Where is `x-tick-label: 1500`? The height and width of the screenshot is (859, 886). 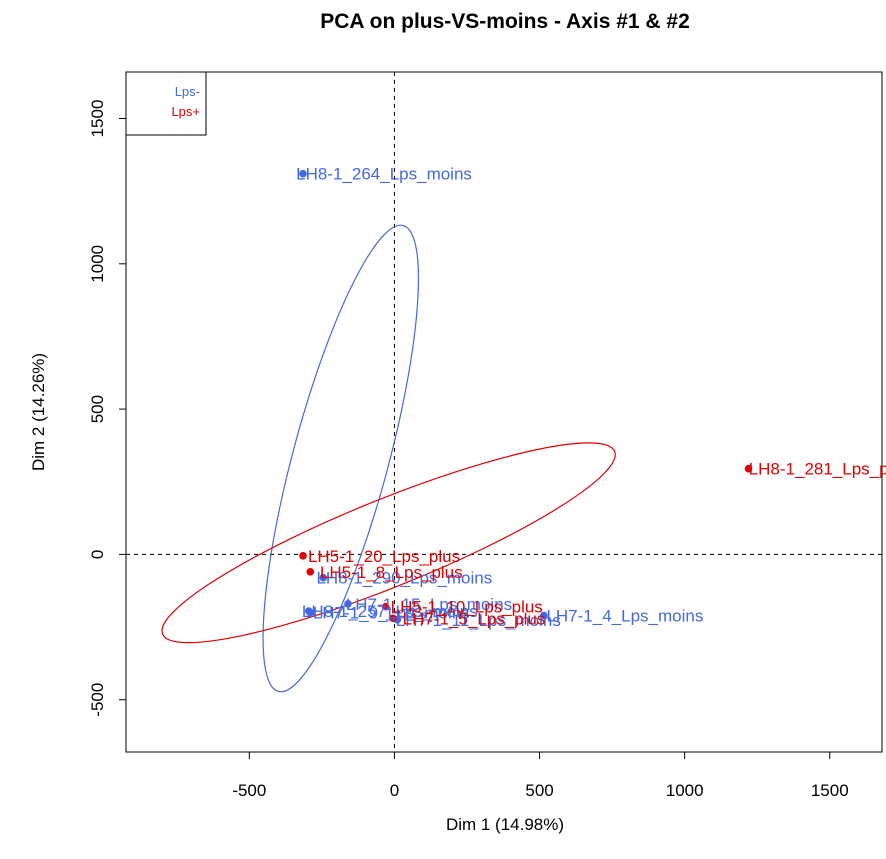
x-tick-label: 1500 is located at coordinates (830, 790).